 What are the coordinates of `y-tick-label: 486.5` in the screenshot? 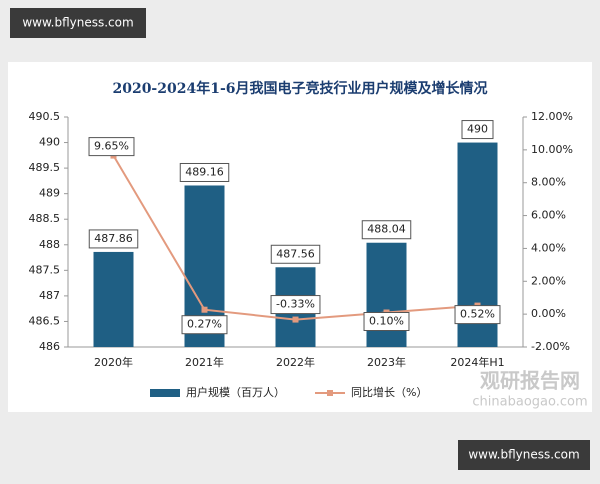 It's located at (45, 320).